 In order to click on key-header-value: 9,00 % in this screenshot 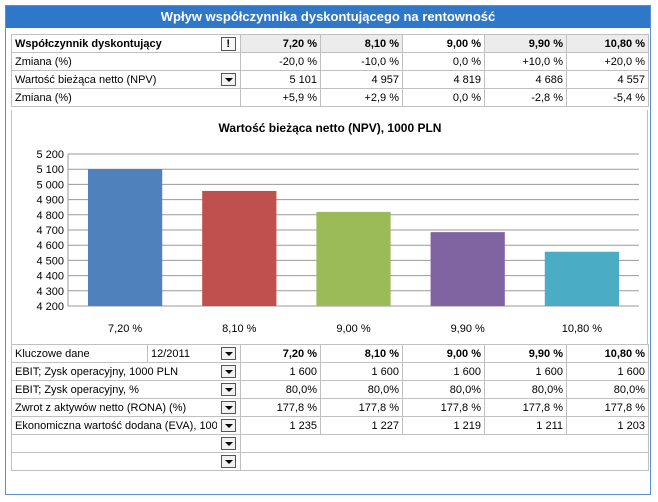, I will do `click(443, 353)`.